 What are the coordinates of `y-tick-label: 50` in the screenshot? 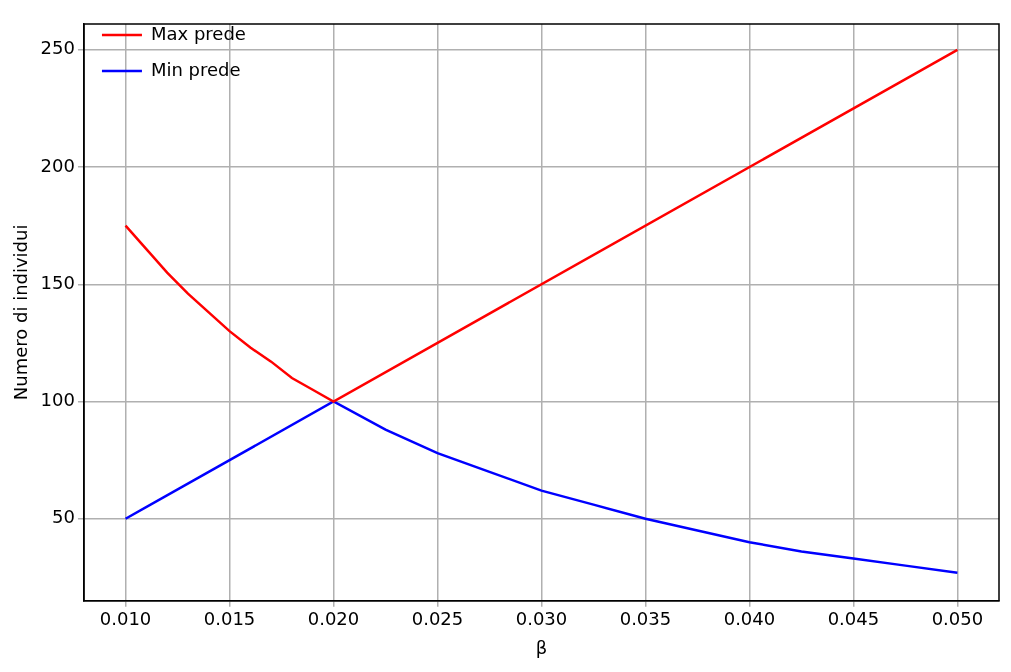 It's located at (63, 517).